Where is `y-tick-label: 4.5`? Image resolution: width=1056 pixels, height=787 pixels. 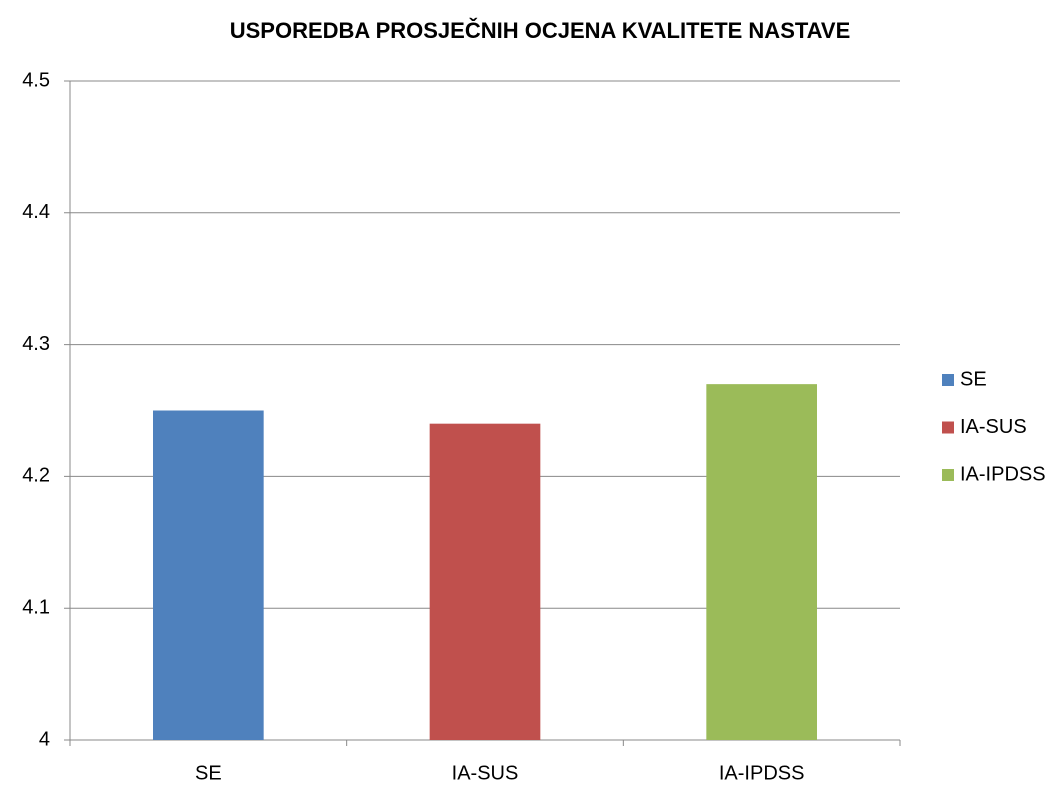 y-tick-label: 4.5 is located at coordinates (36, 80).